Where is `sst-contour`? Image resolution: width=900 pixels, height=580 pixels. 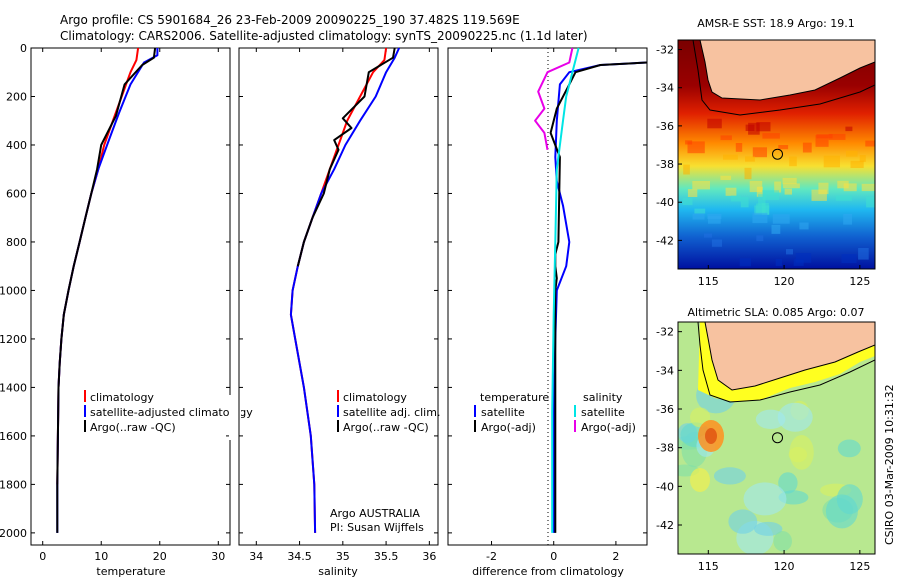
sst-contour is located at coordinates (783, 78).